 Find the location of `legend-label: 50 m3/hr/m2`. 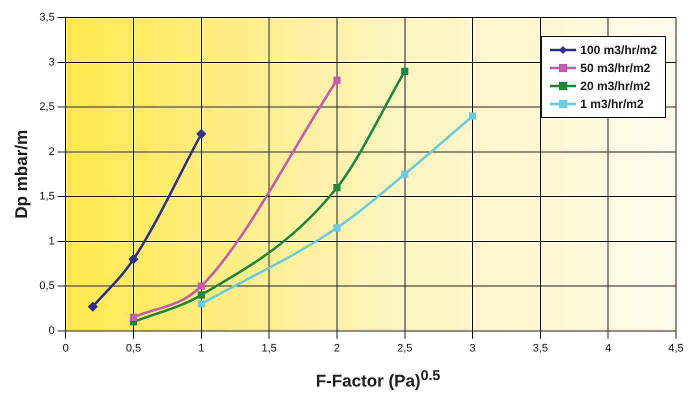

legend-label: 50 m3/hr/m2 is located at coordinates (615, 68).